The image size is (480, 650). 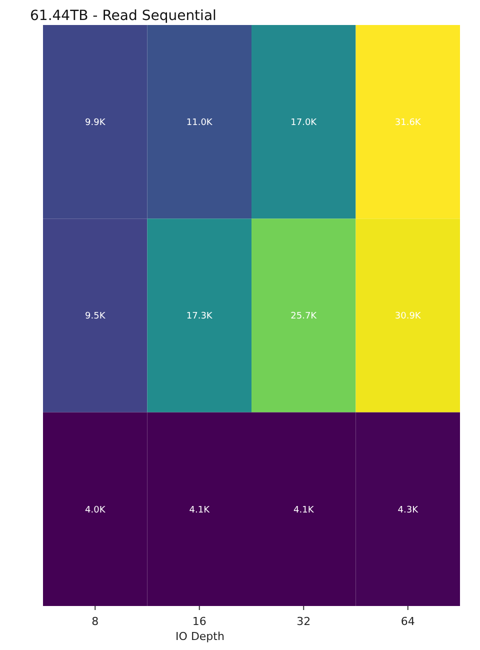 I want to click on x-tick-label: 64, so click(x=407, y=621).